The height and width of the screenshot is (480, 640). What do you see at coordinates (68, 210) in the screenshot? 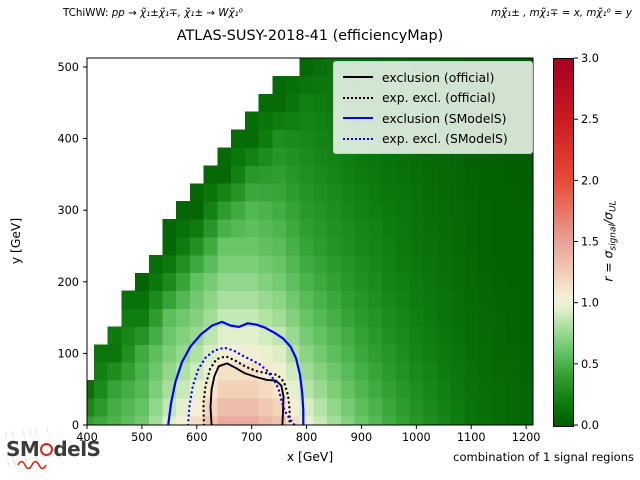
I see `y-tick-label: 300` at bounding box center [68, 210].